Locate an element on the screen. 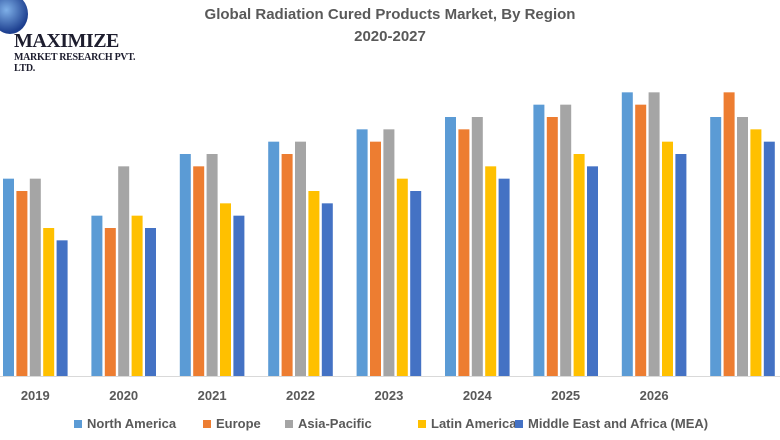 The image size is (780, 440). legend-item: Latin America is located at coordinates (467, 423).